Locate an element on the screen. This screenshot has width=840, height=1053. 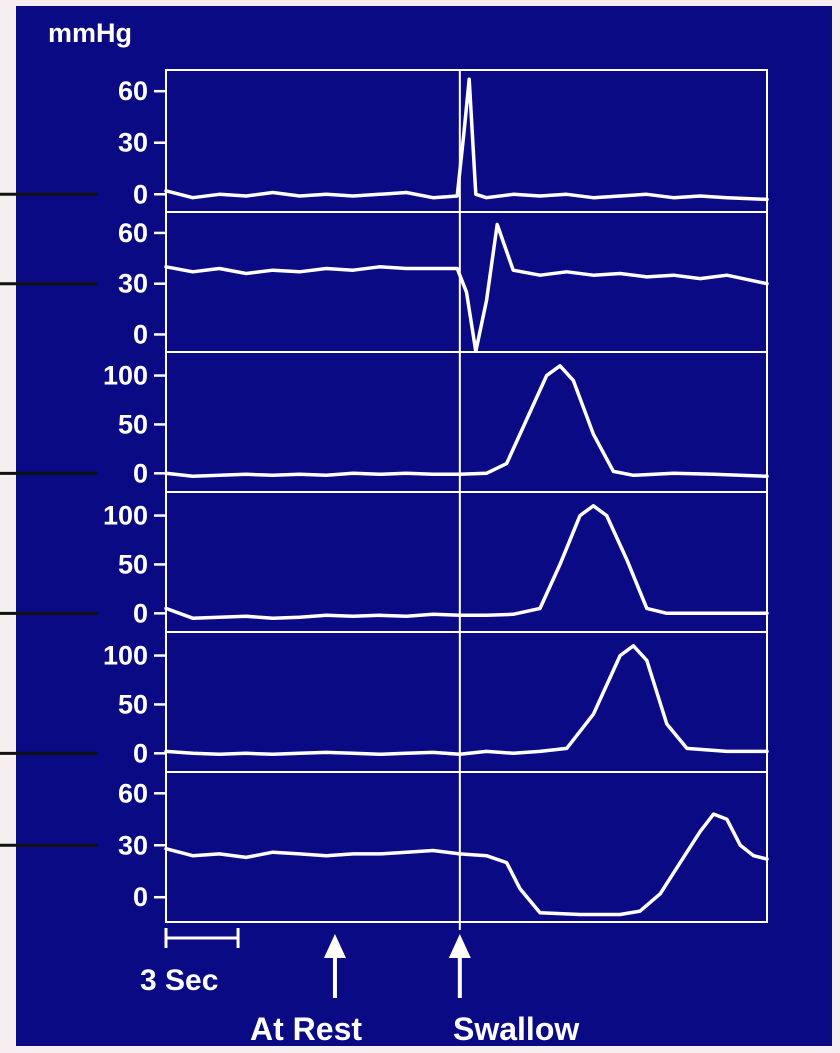
swallow-arrow-icon is located at coordinates (459, 966).